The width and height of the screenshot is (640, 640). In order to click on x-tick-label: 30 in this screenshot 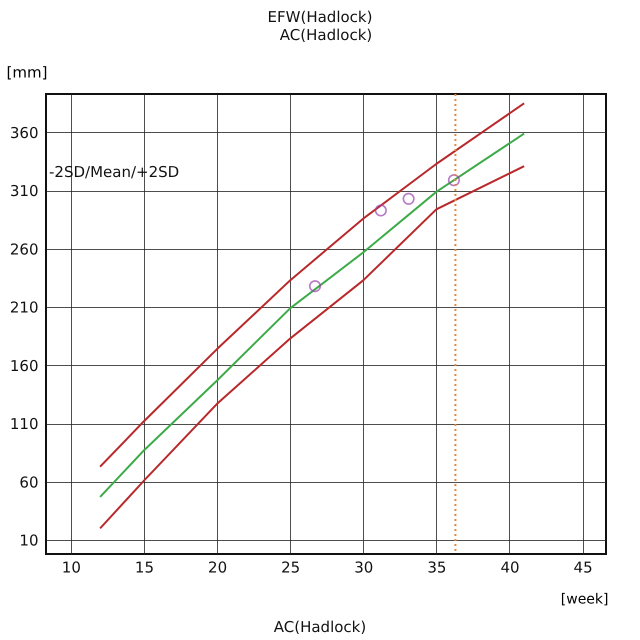, I will do `click(364, 567)`.